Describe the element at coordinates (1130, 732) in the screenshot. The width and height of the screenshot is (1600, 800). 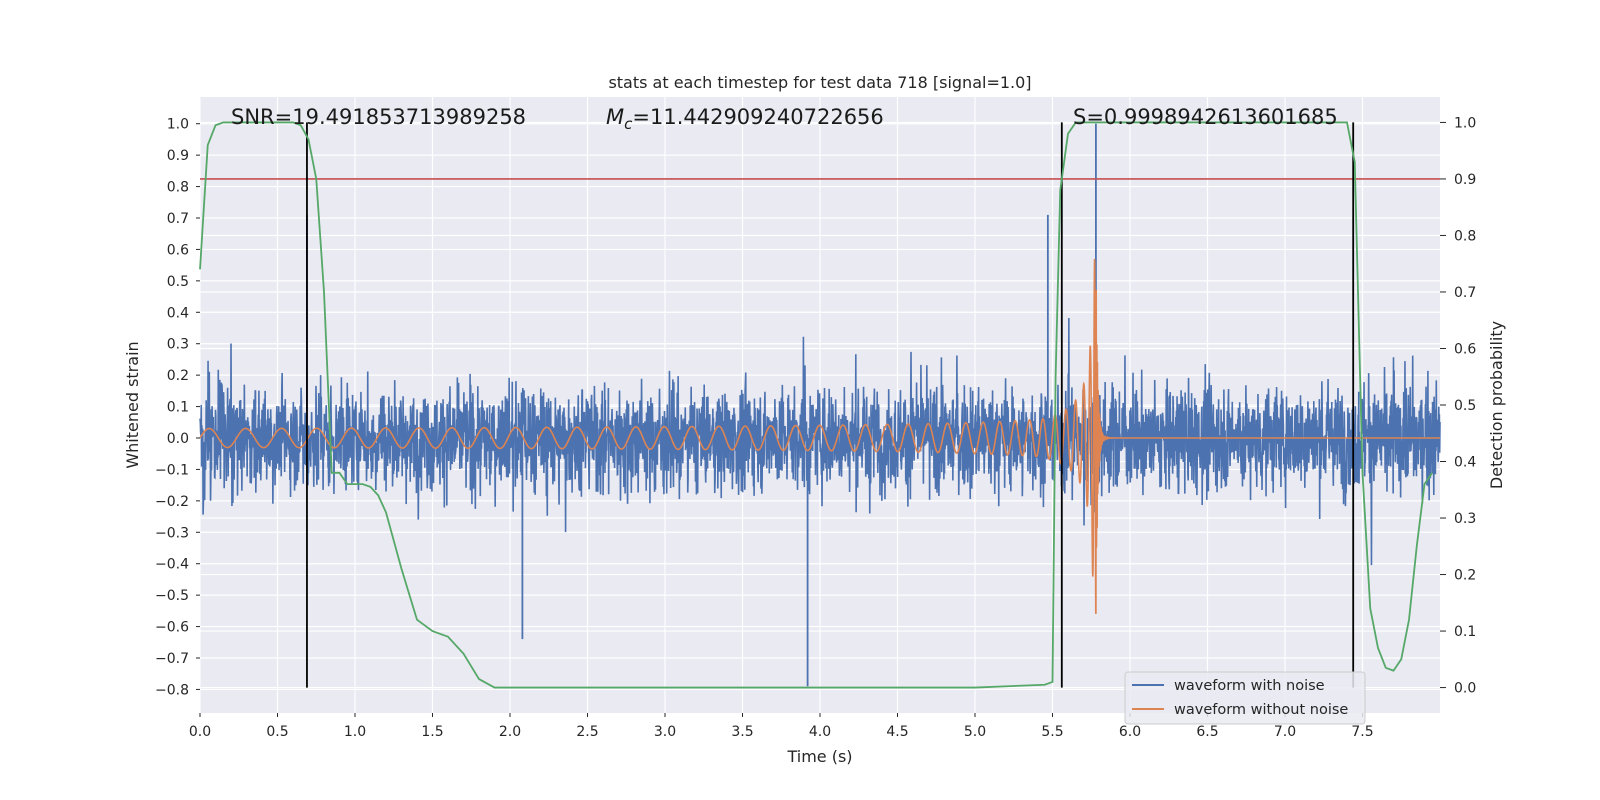
I see `x-tick-label: 6.0` at that location.